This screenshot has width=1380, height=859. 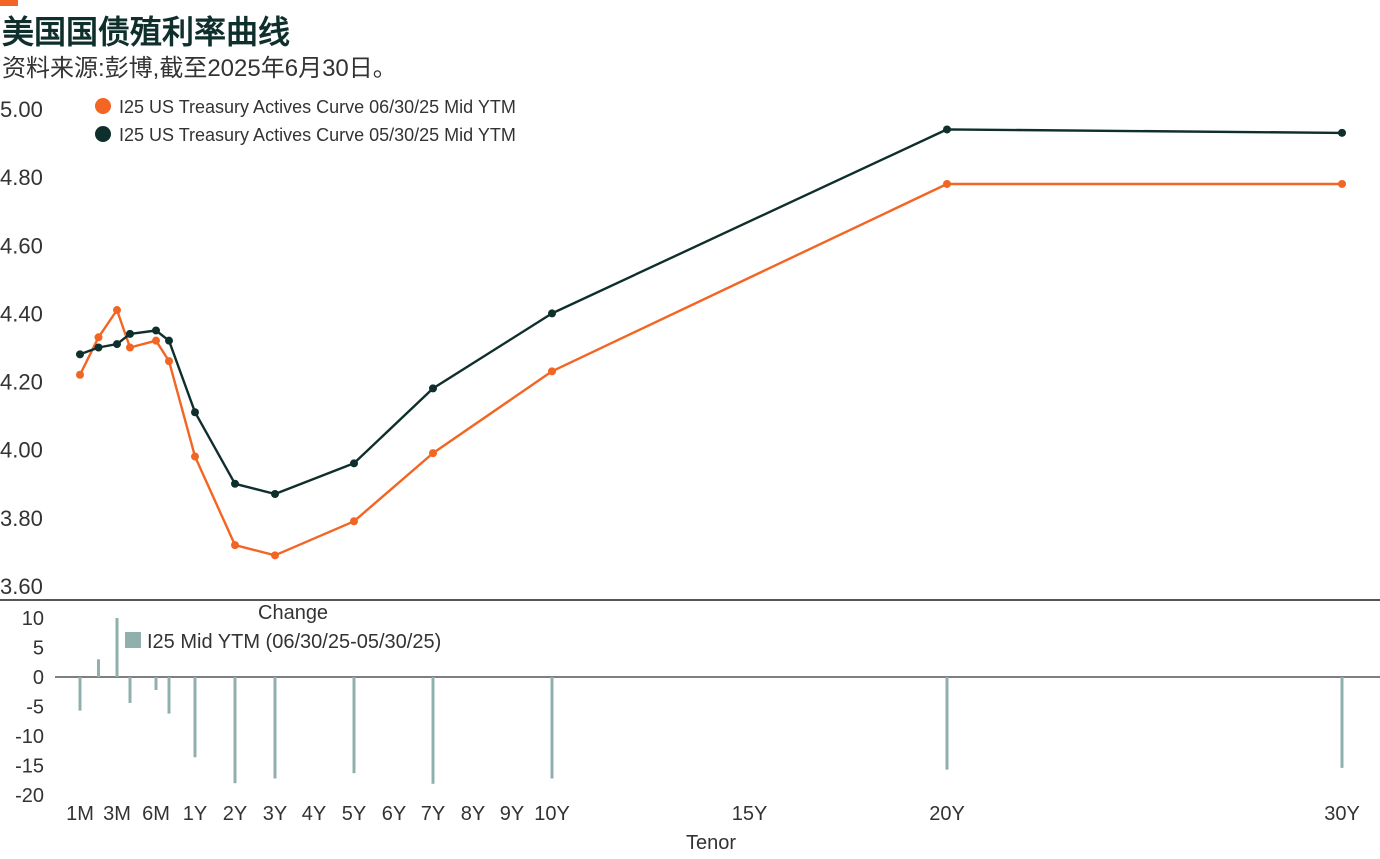 I want to click on x-tick-label: 5Y, so click(x=354, y=814).